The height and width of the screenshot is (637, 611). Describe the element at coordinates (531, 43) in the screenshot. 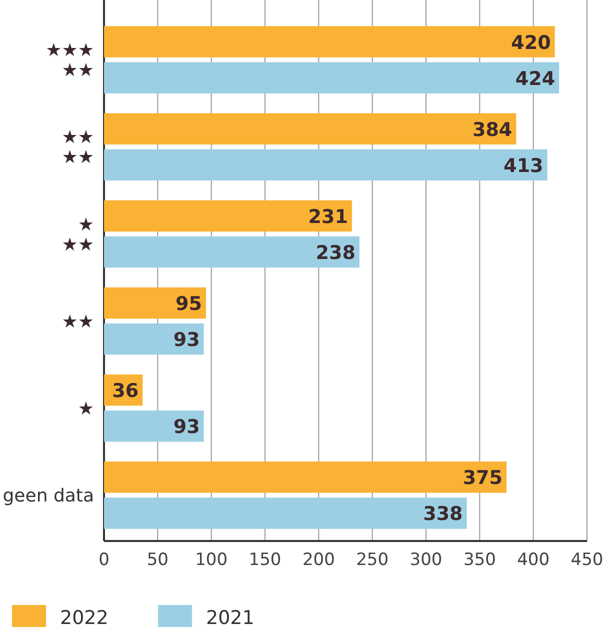

I see `data-label: 420` at that location.